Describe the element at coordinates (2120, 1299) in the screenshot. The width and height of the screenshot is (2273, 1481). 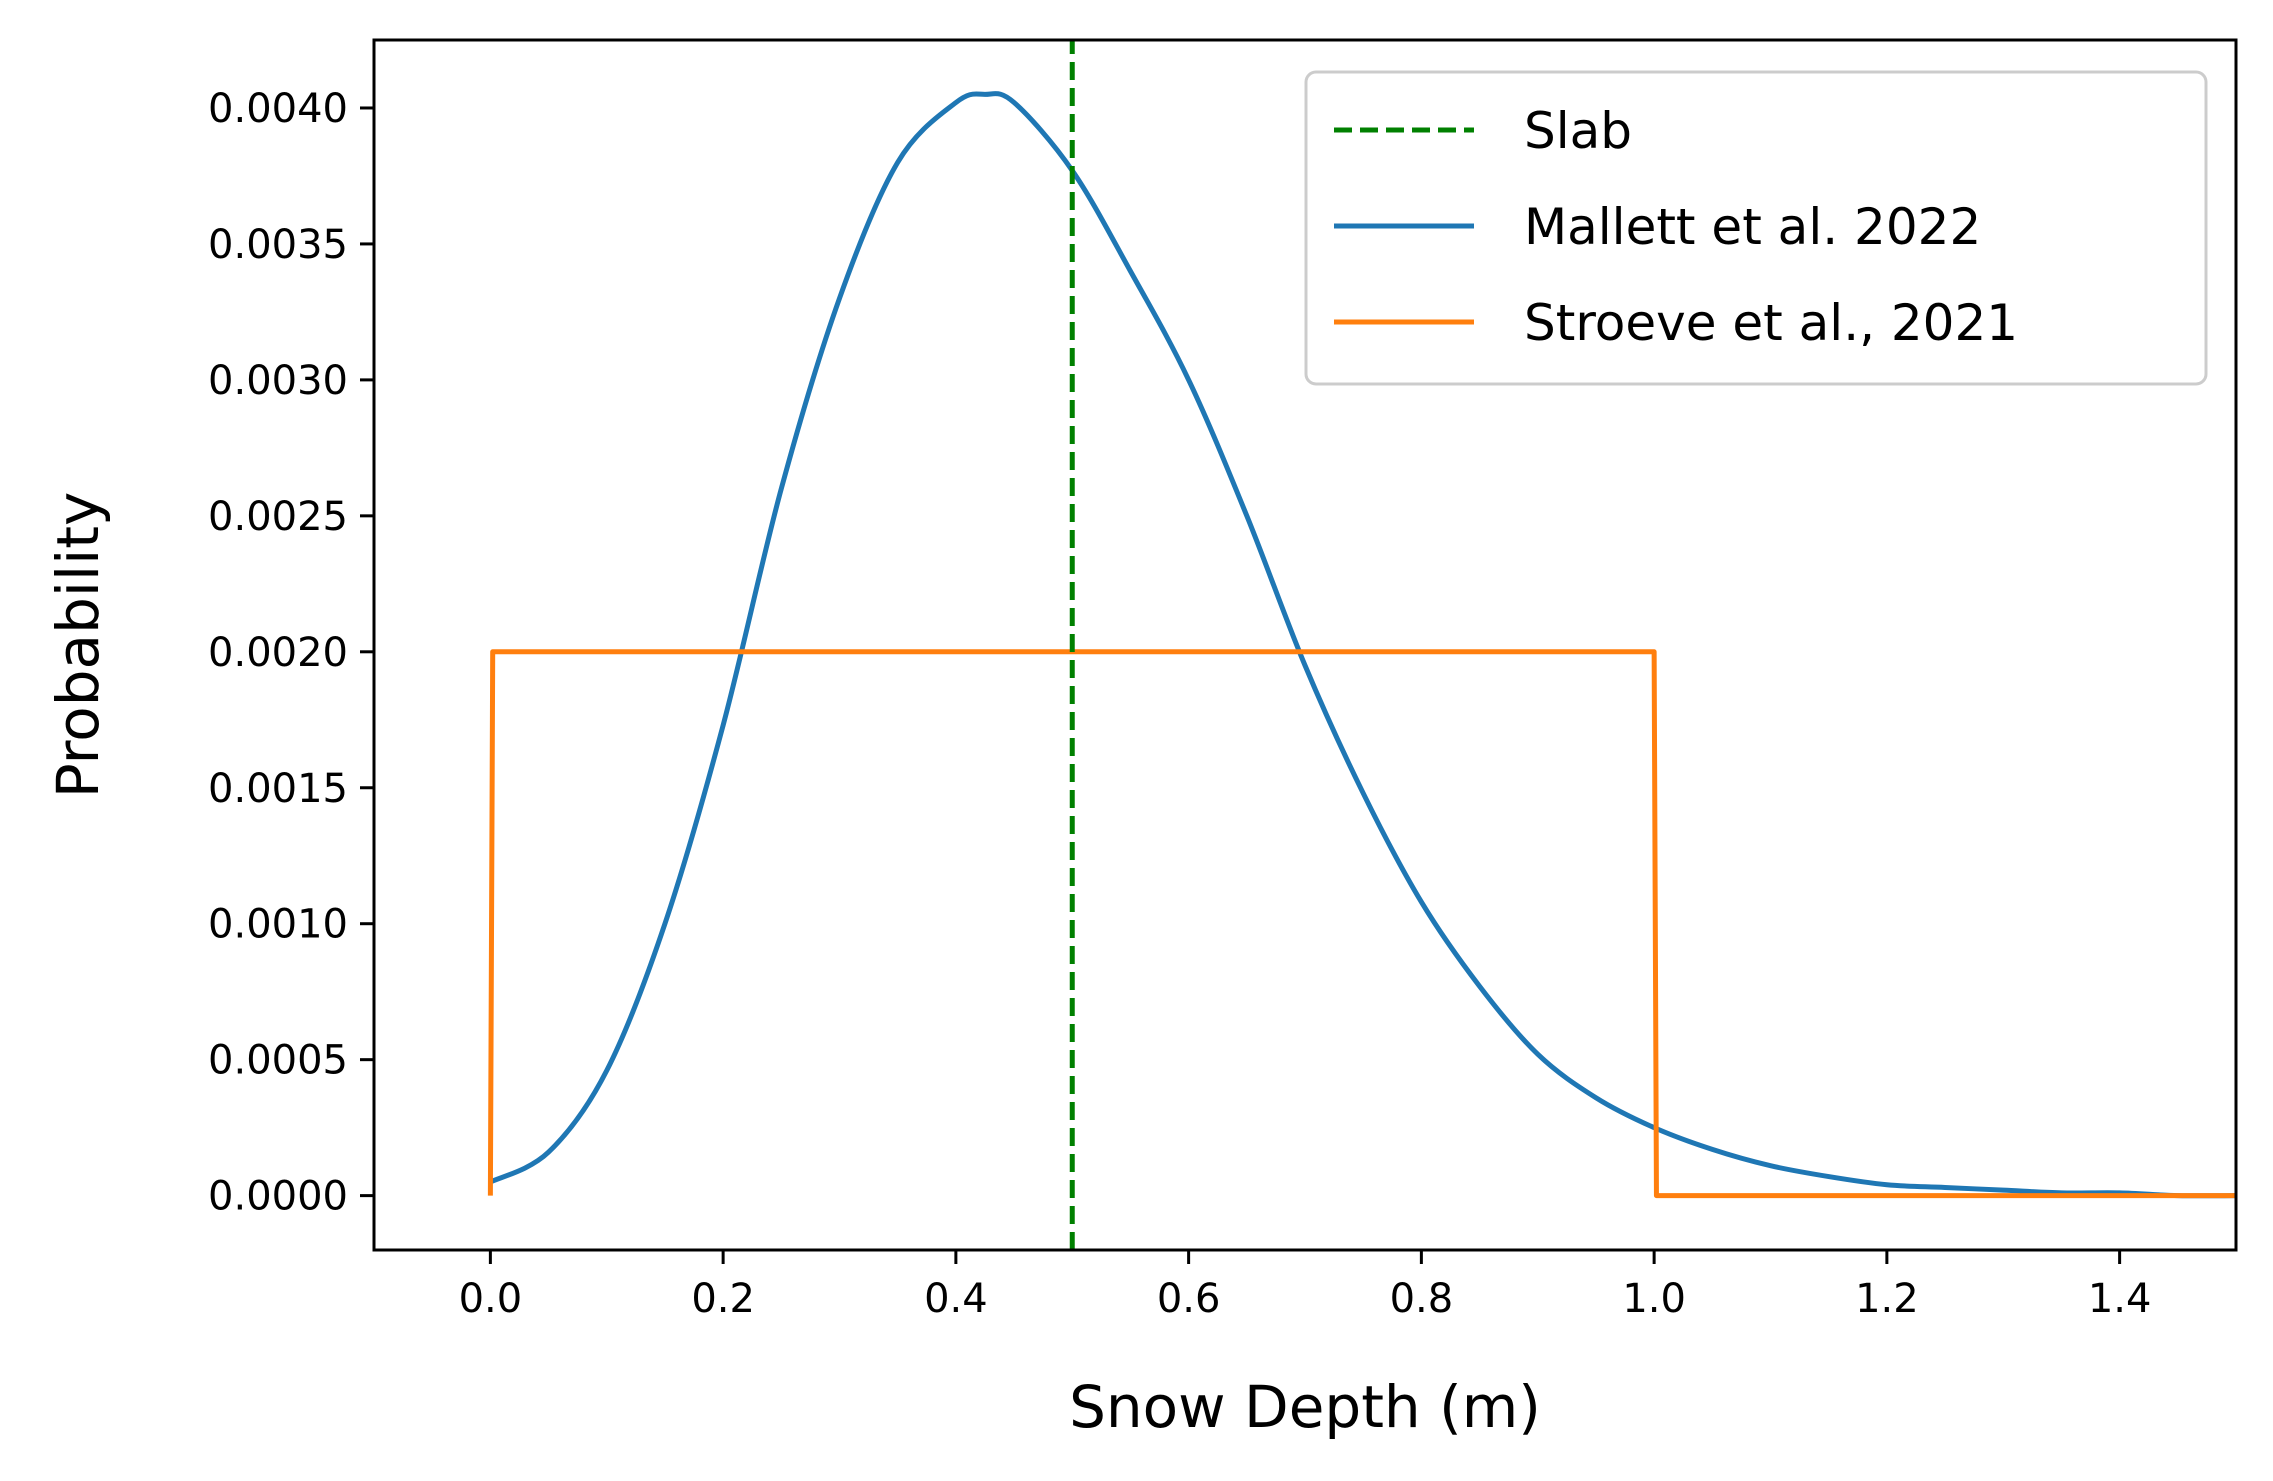
I see `x-tick-label: 1.4` at that location.